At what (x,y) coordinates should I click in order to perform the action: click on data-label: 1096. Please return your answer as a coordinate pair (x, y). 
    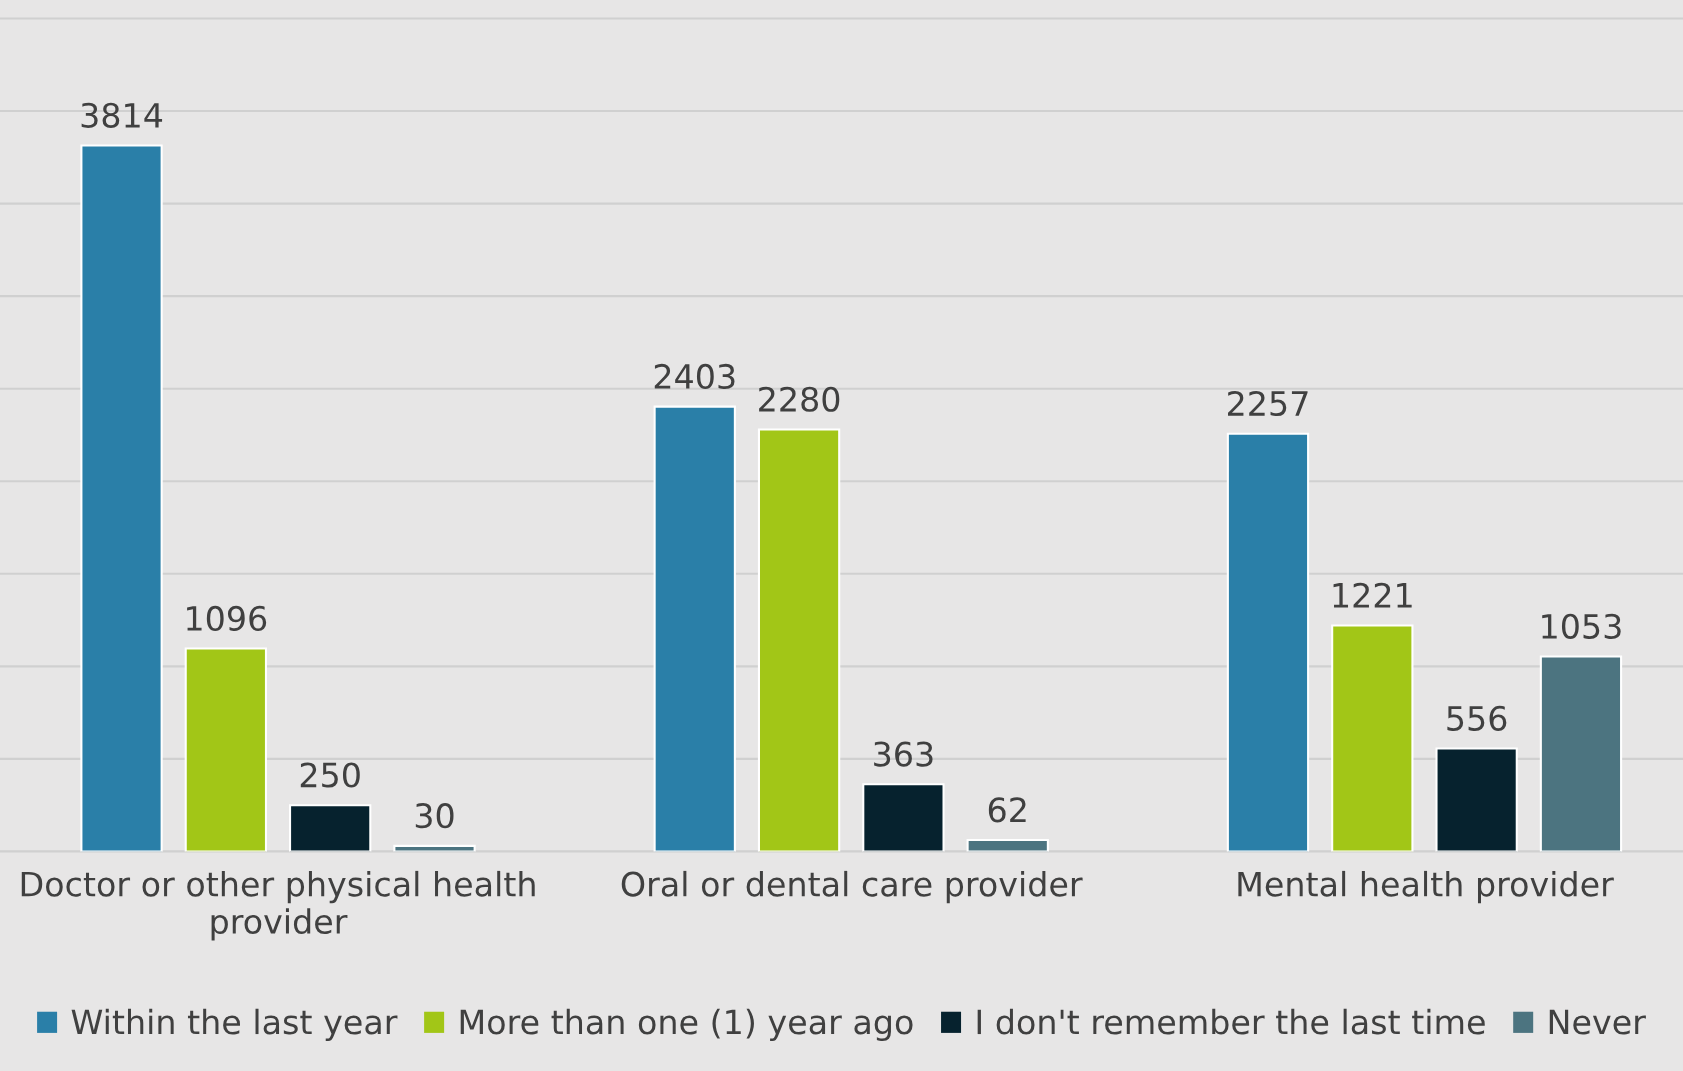
    Looking at the image, I should click on (227, 618).